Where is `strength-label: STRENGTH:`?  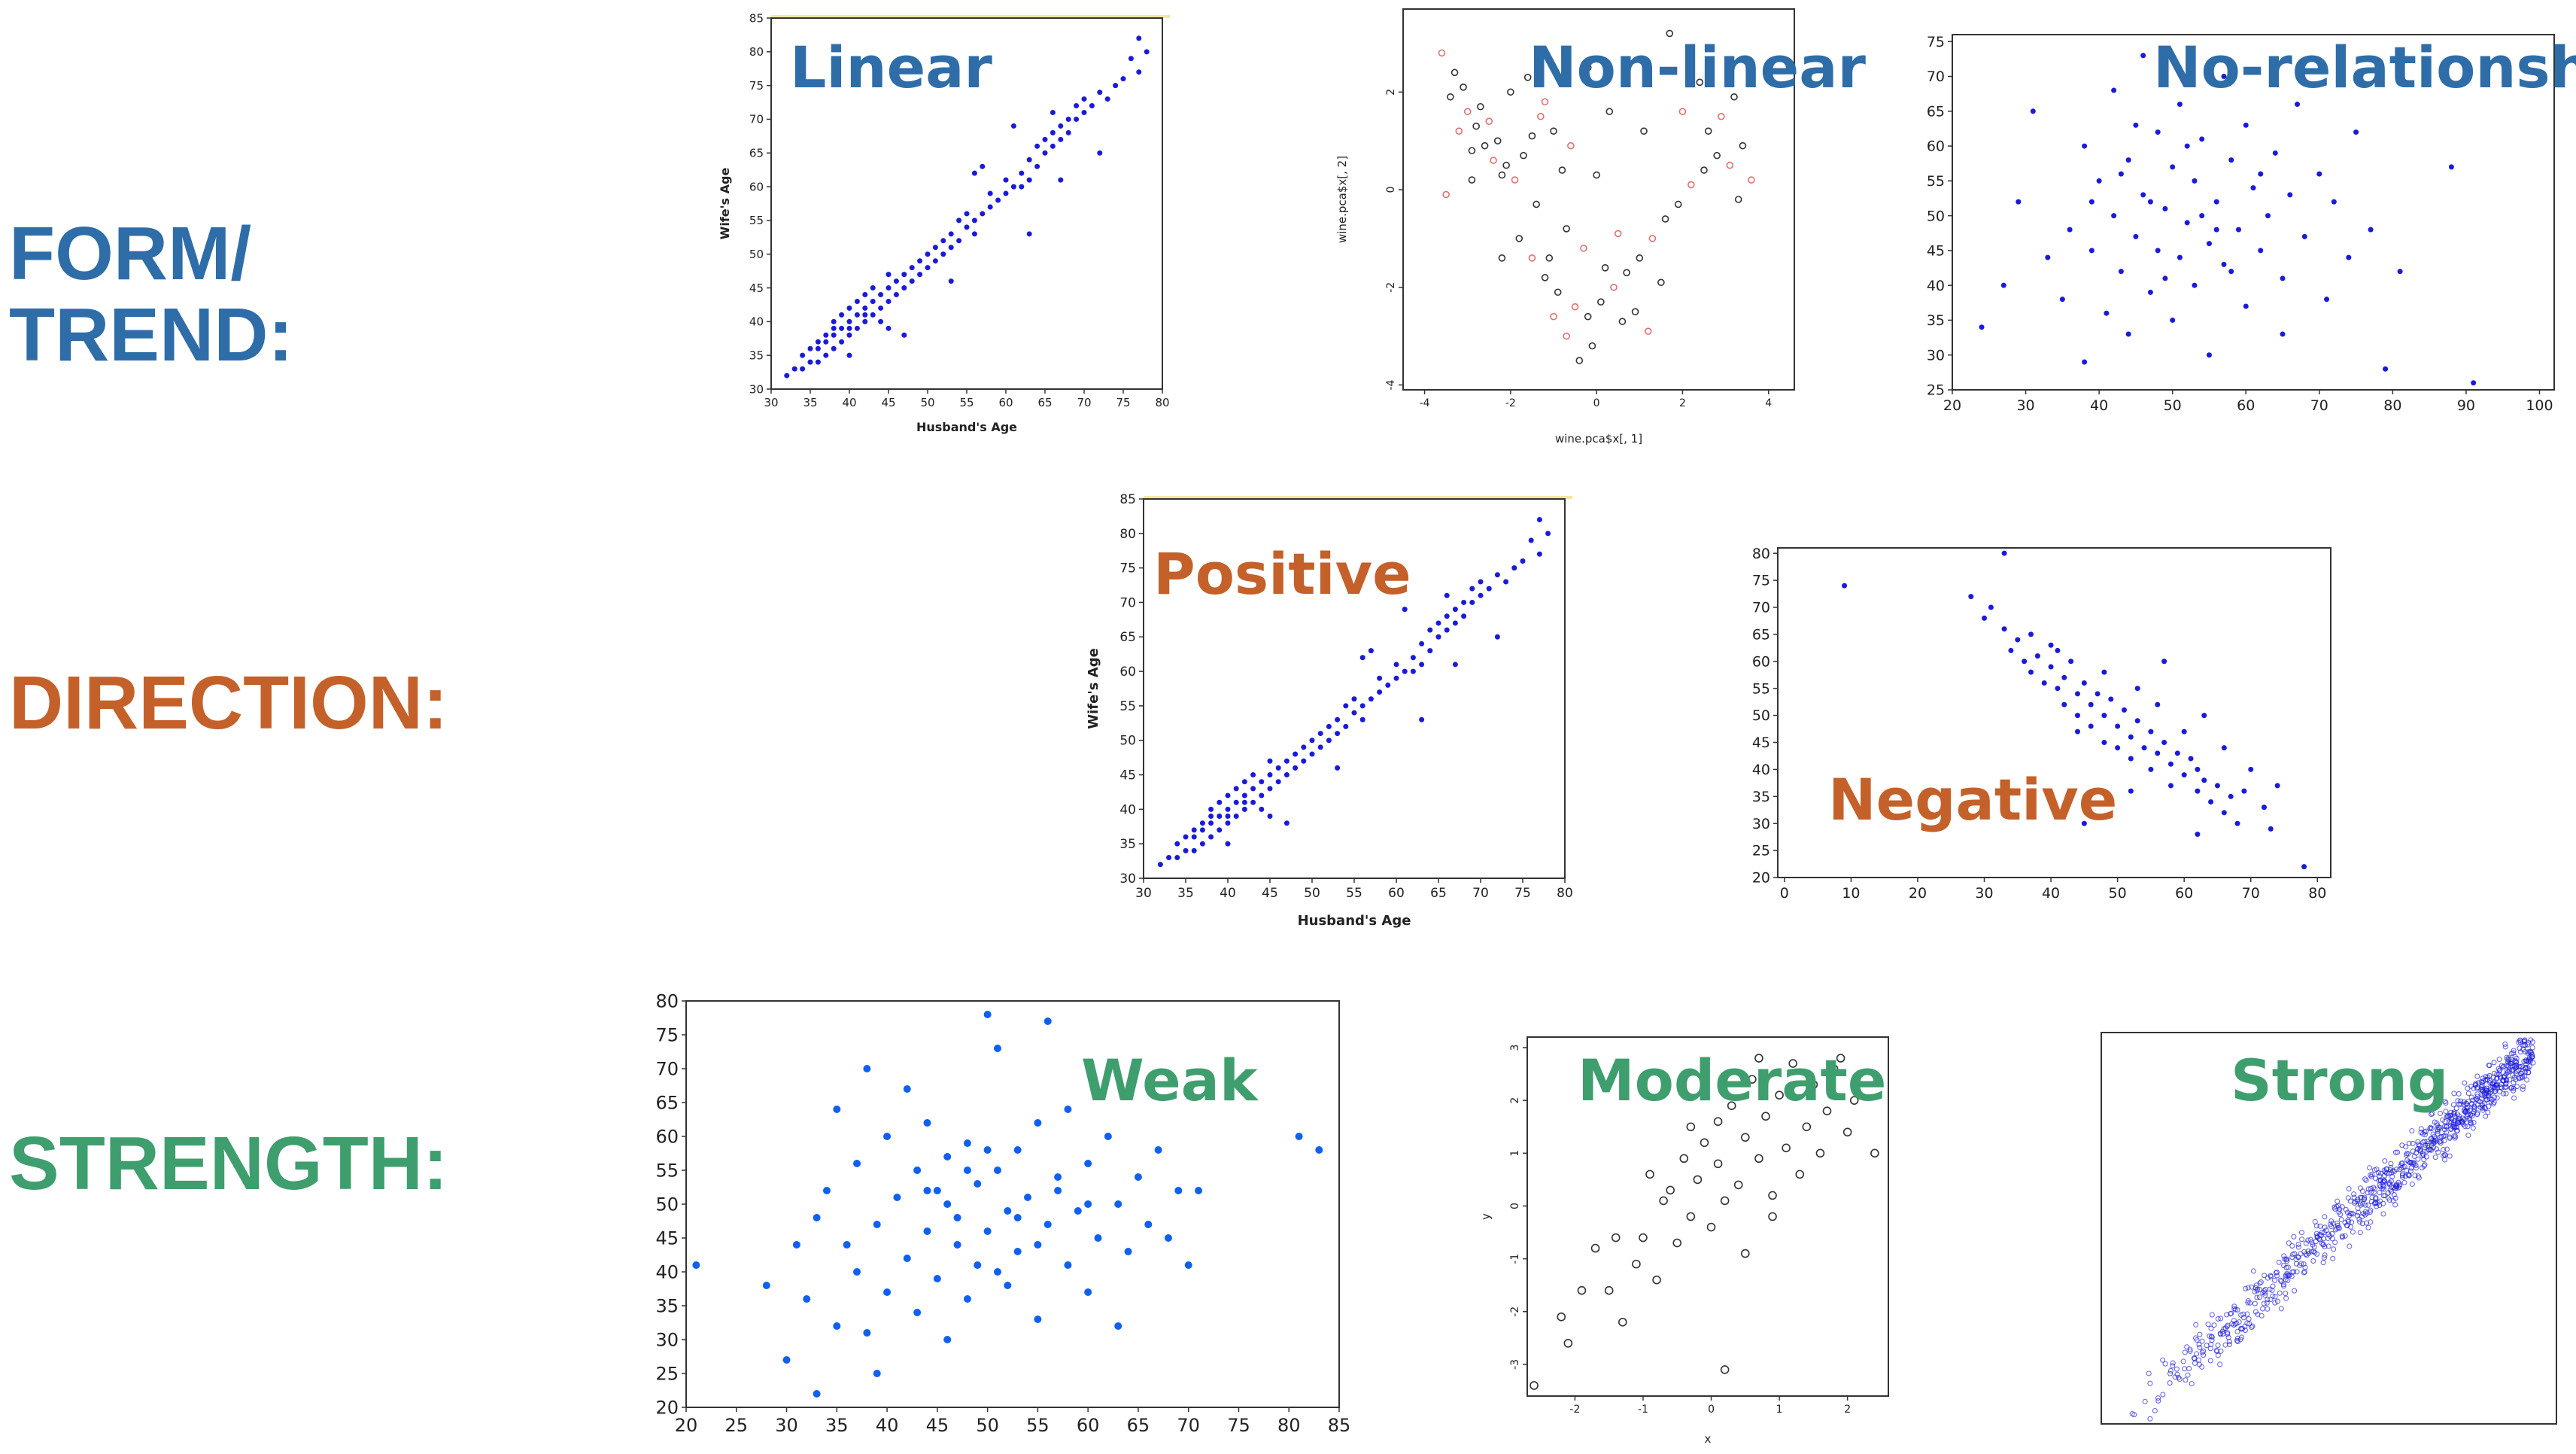
strength-label: STRENGTH: is located at coordinates (229, 1163).